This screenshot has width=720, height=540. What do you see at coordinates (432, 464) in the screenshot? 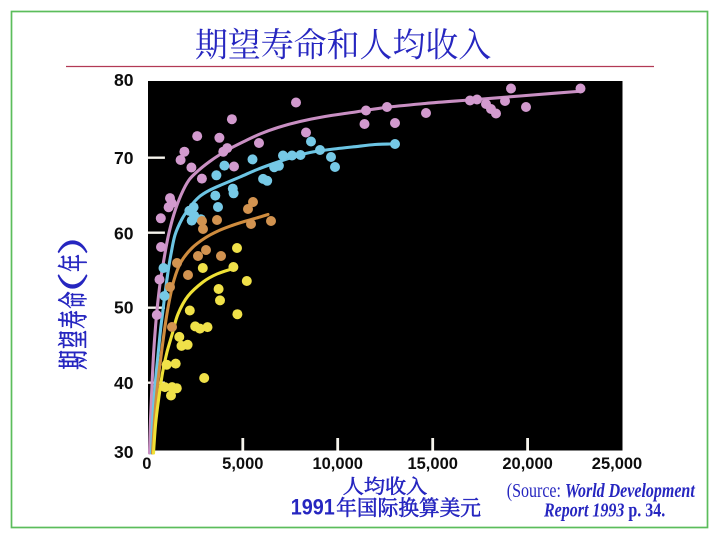
I see `svg-text: 15,000` at bounding box center [432, 464].